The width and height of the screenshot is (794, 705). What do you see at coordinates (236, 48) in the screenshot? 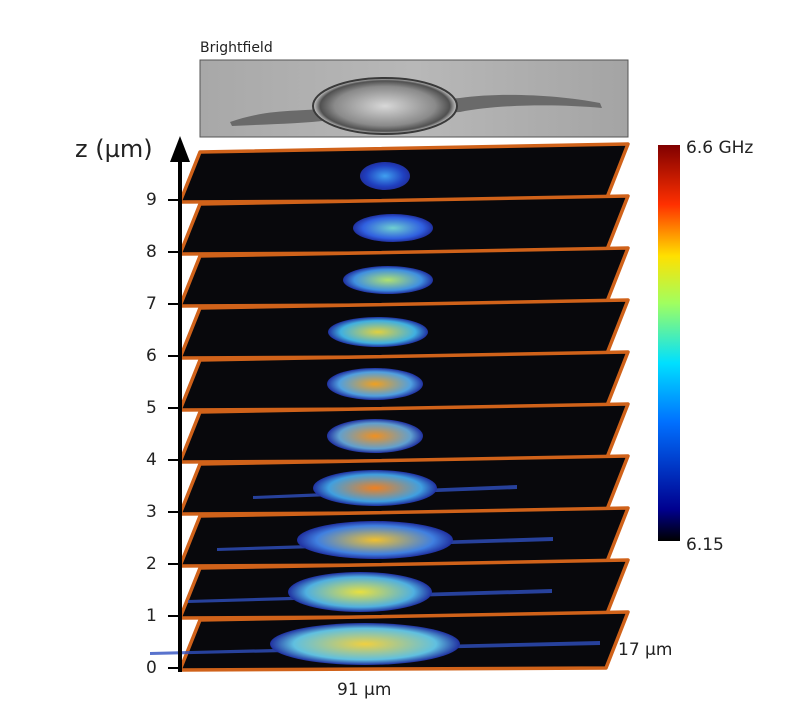
I see `brightfield-label: Brightfield` at bounding box center [236, 48].